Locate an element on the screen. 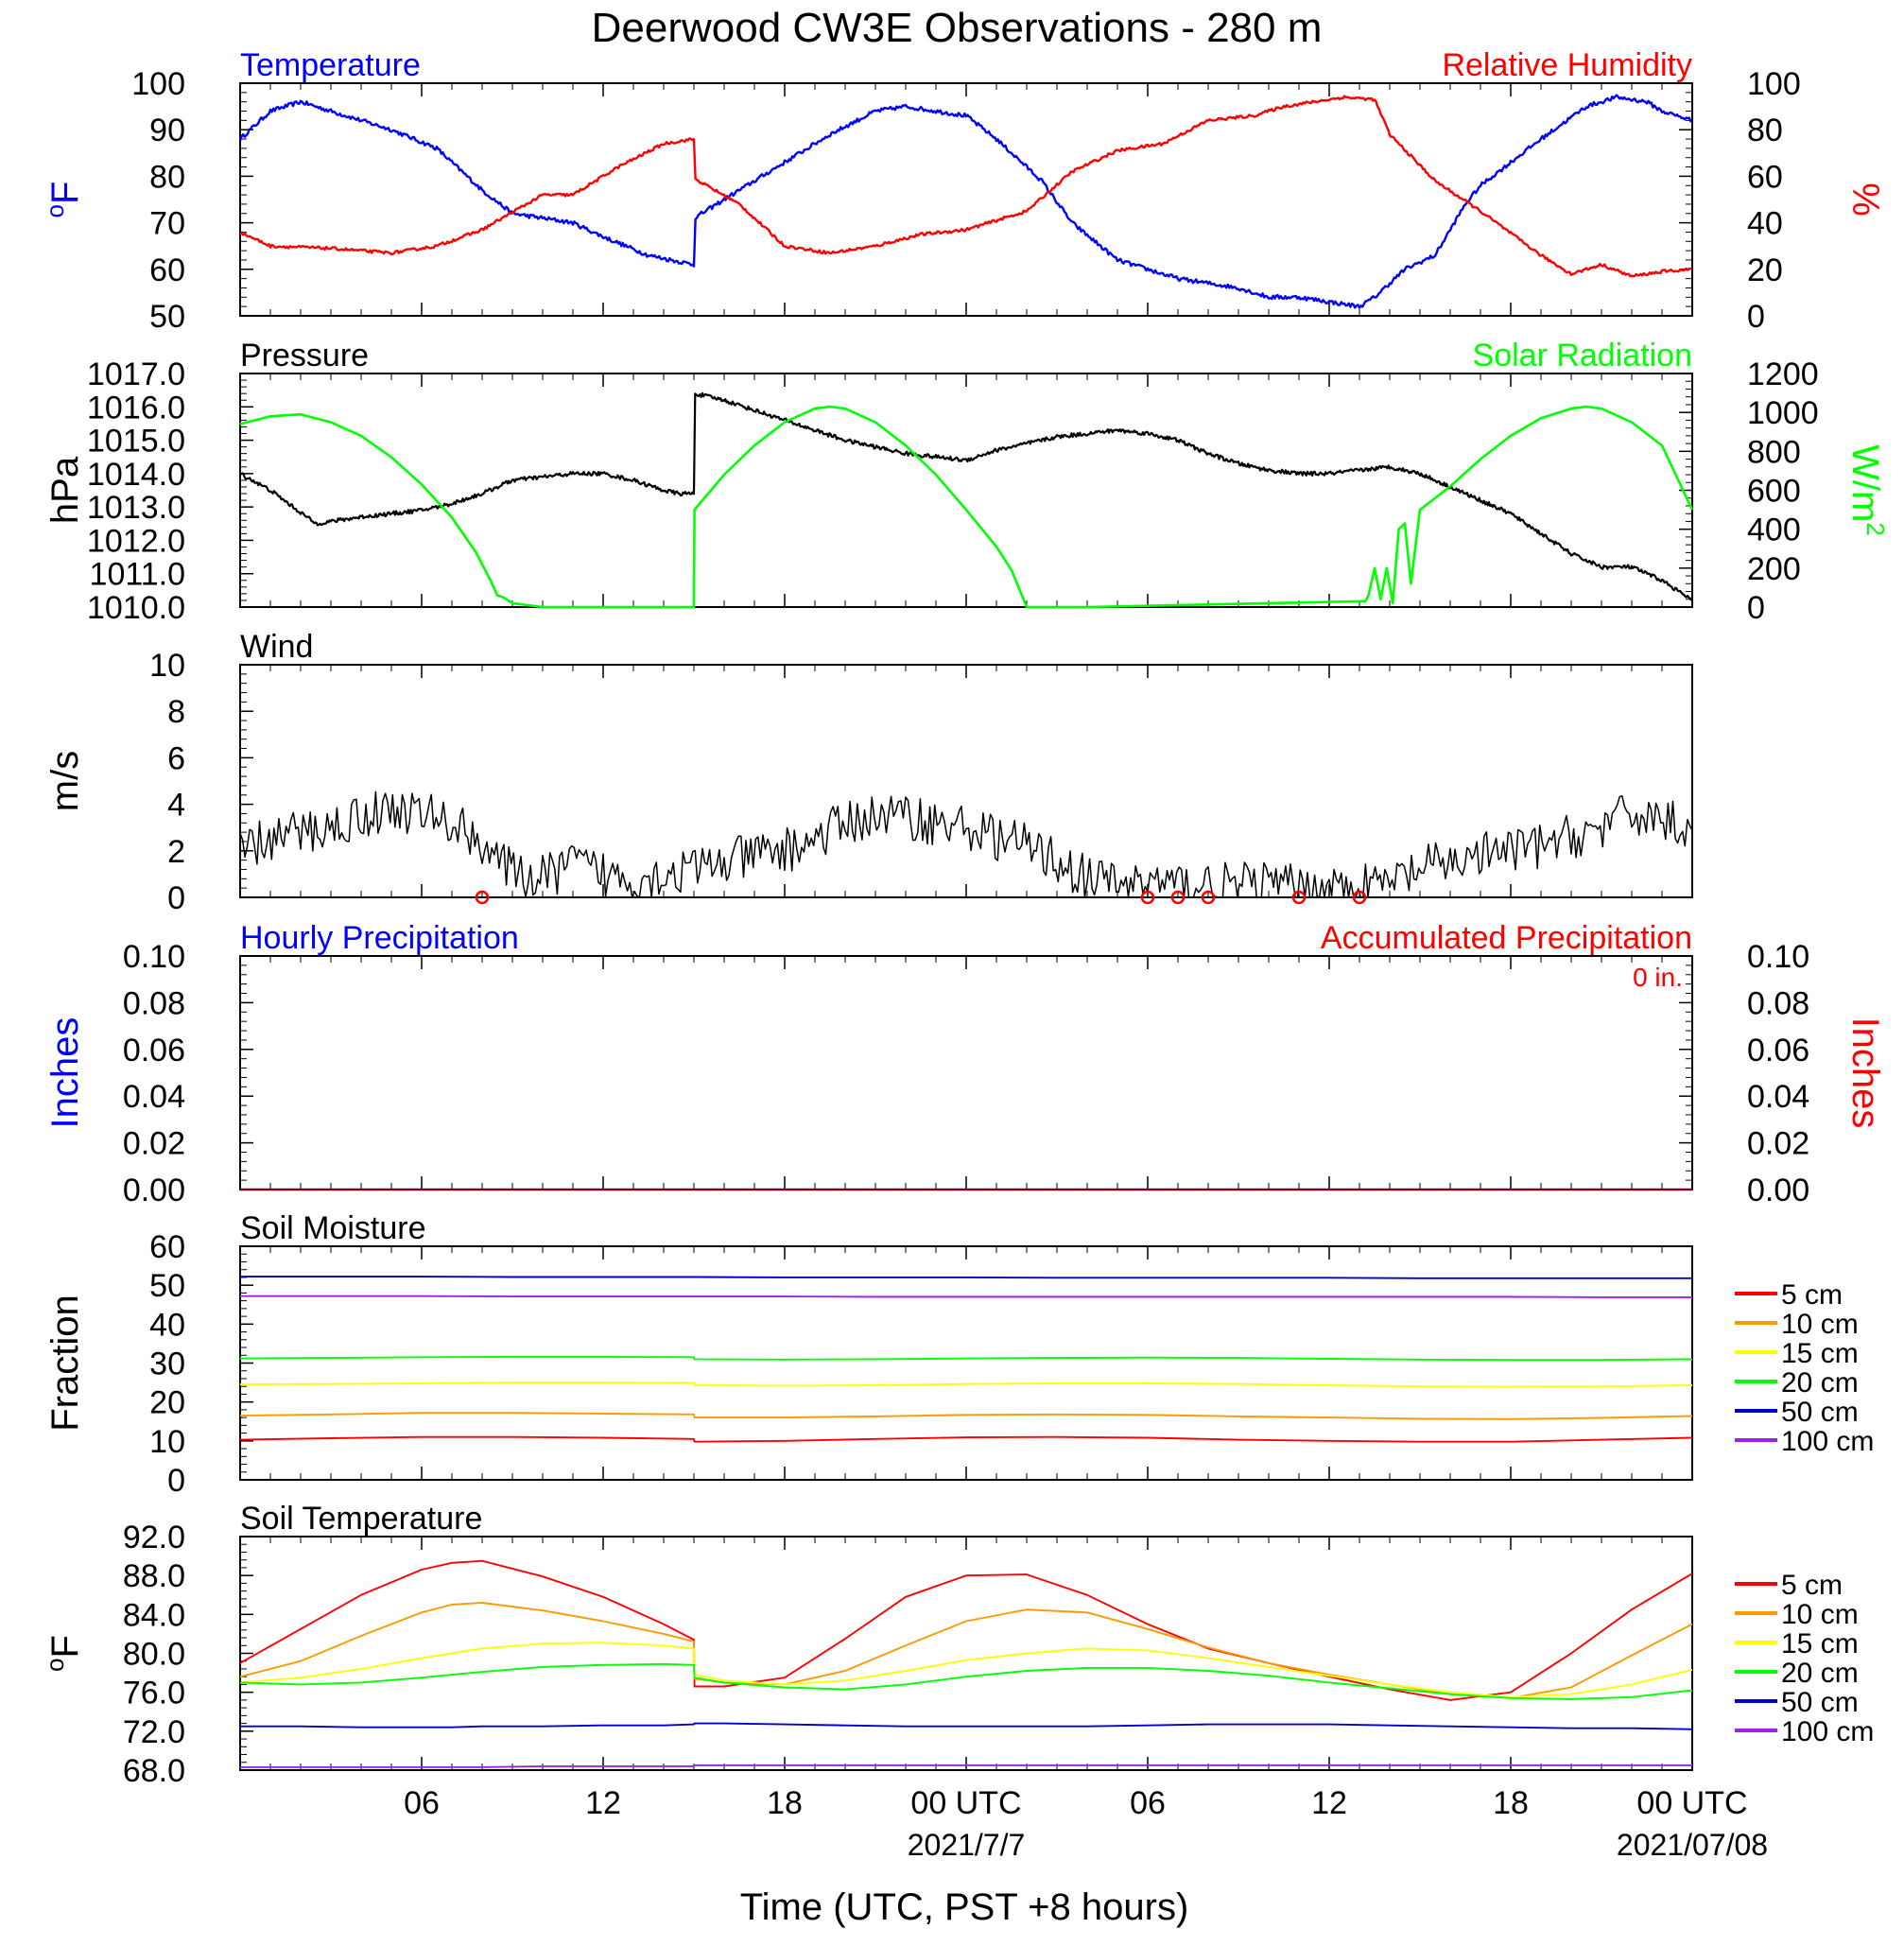  panel-title-left: Pressure is located at coordinates (305, 356).